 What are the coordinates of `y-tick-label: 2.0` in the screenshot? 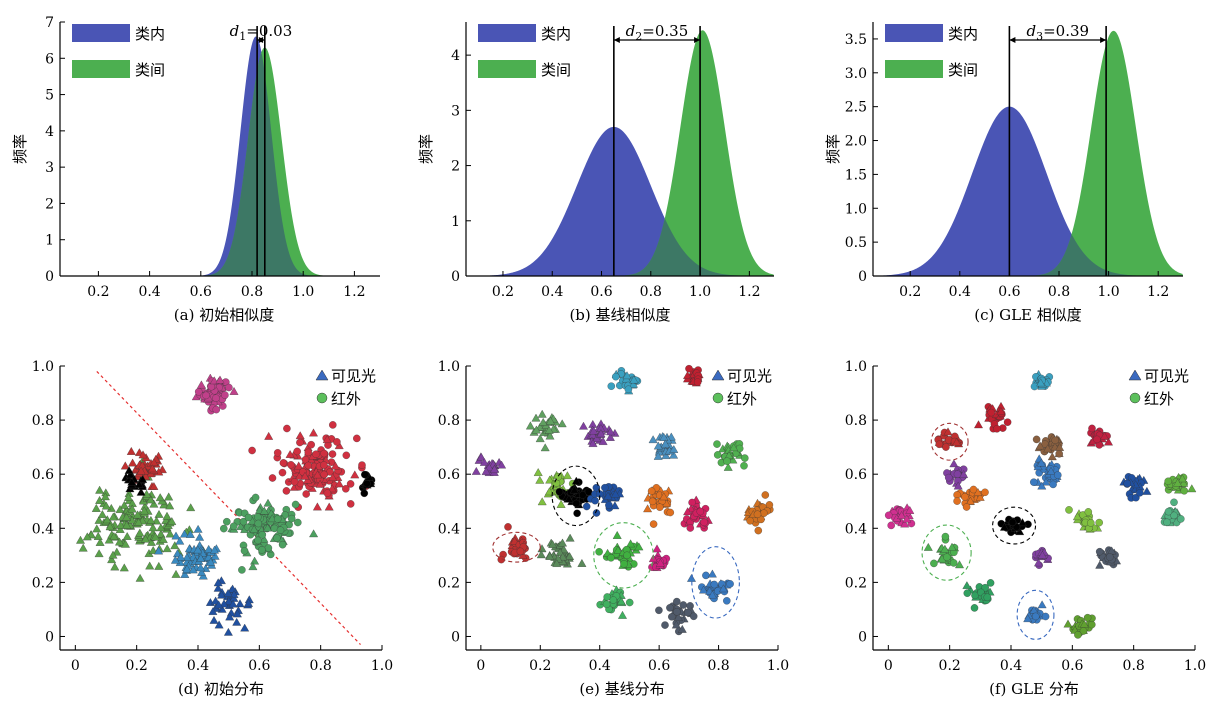 It's located at (856, 142).